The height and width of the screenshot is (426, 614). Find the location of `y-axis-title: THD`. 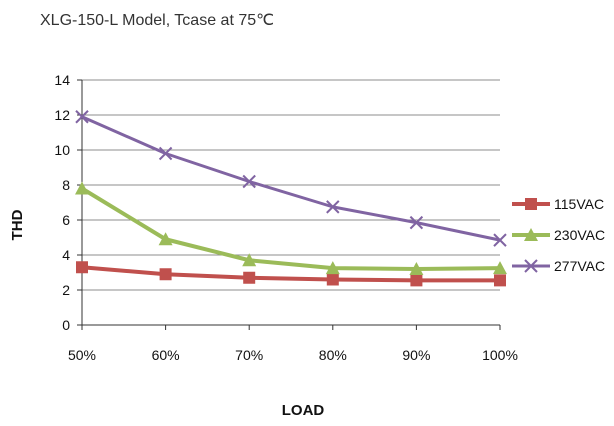

y-axis-title: THD is located at coordinates (17, 224).